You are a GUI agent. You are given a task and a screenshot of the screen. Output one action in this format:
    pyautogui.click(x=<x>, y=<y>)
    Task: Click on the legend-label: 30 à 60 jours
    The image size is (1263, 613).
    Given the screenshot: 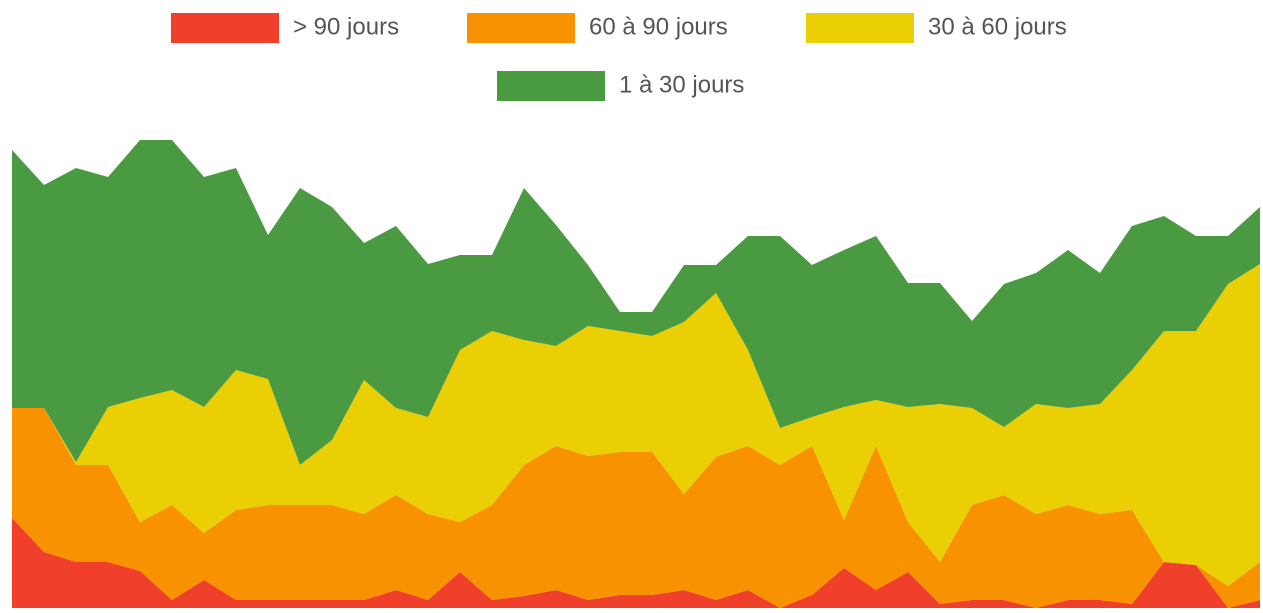 What is the action you would take?
    pyautogui.click(x=997, y=26)
    